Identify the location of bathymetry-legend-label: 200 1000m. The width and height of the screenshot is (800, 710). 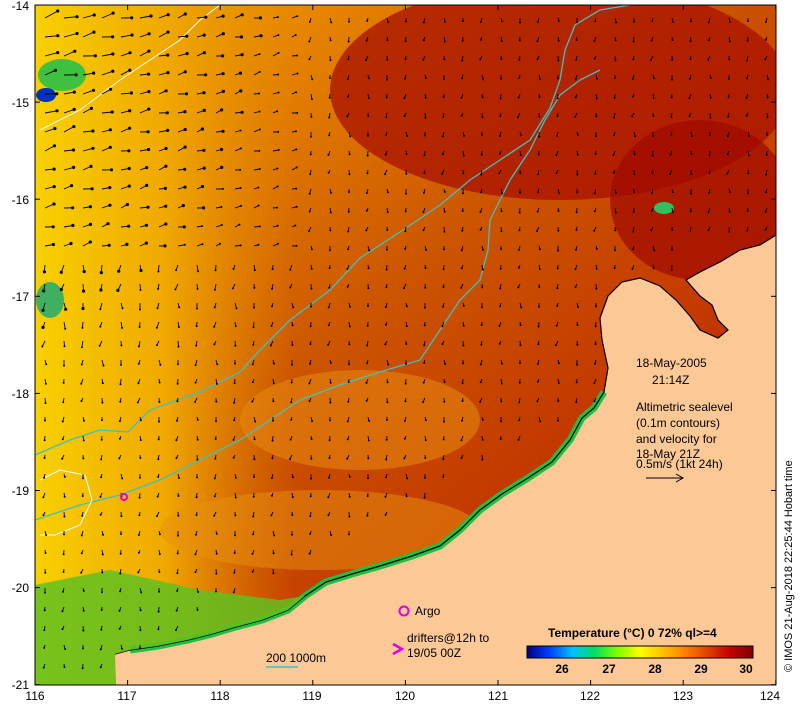
(296, 658).